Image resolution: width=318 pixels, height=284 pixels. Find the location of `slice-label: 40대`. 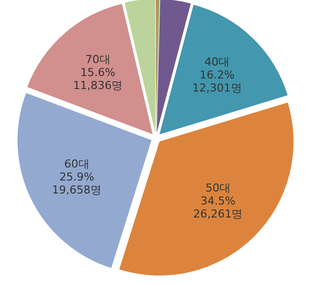

slice-label: 40대 is located at coordinates (217, 62).